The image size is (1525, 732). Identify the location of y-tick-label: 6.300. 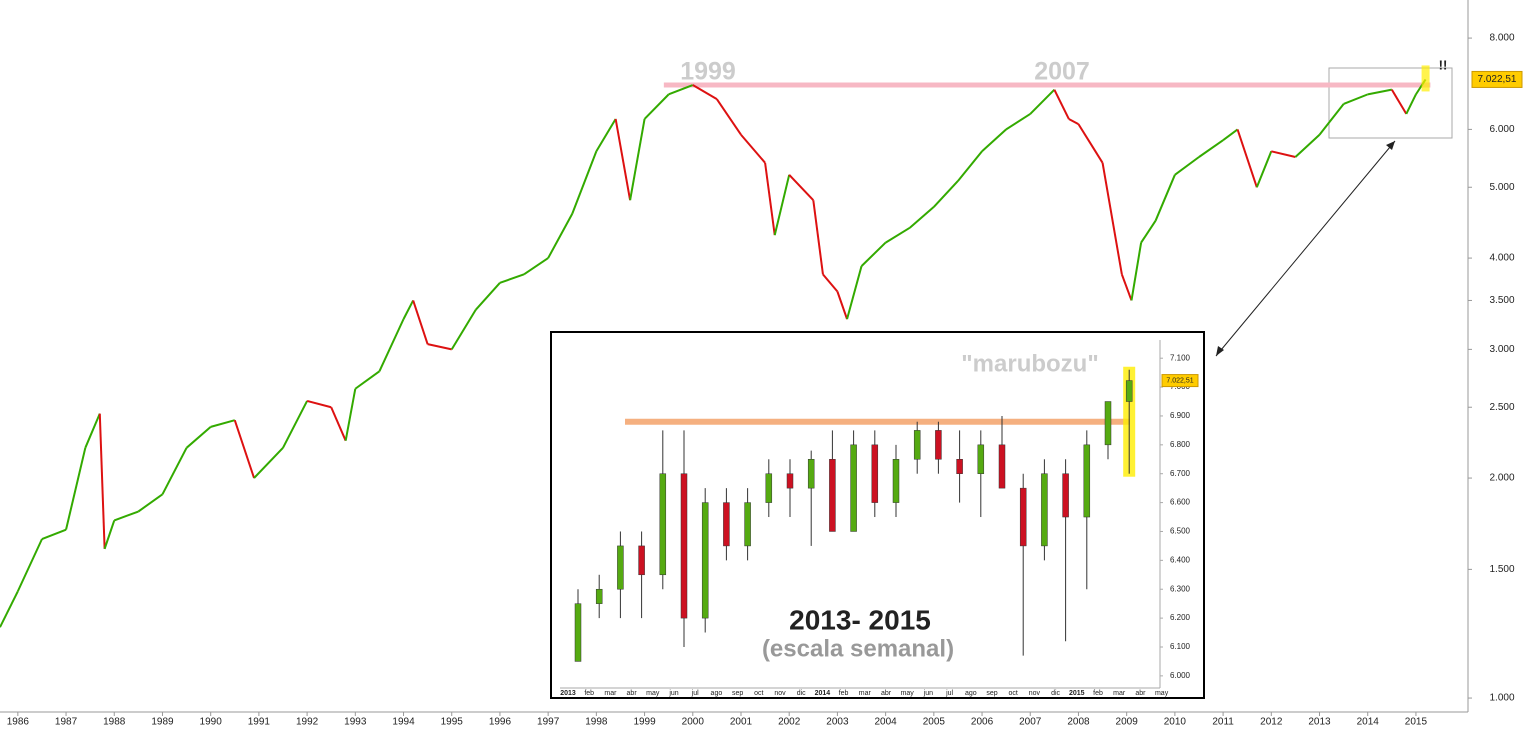
(1180, 588).